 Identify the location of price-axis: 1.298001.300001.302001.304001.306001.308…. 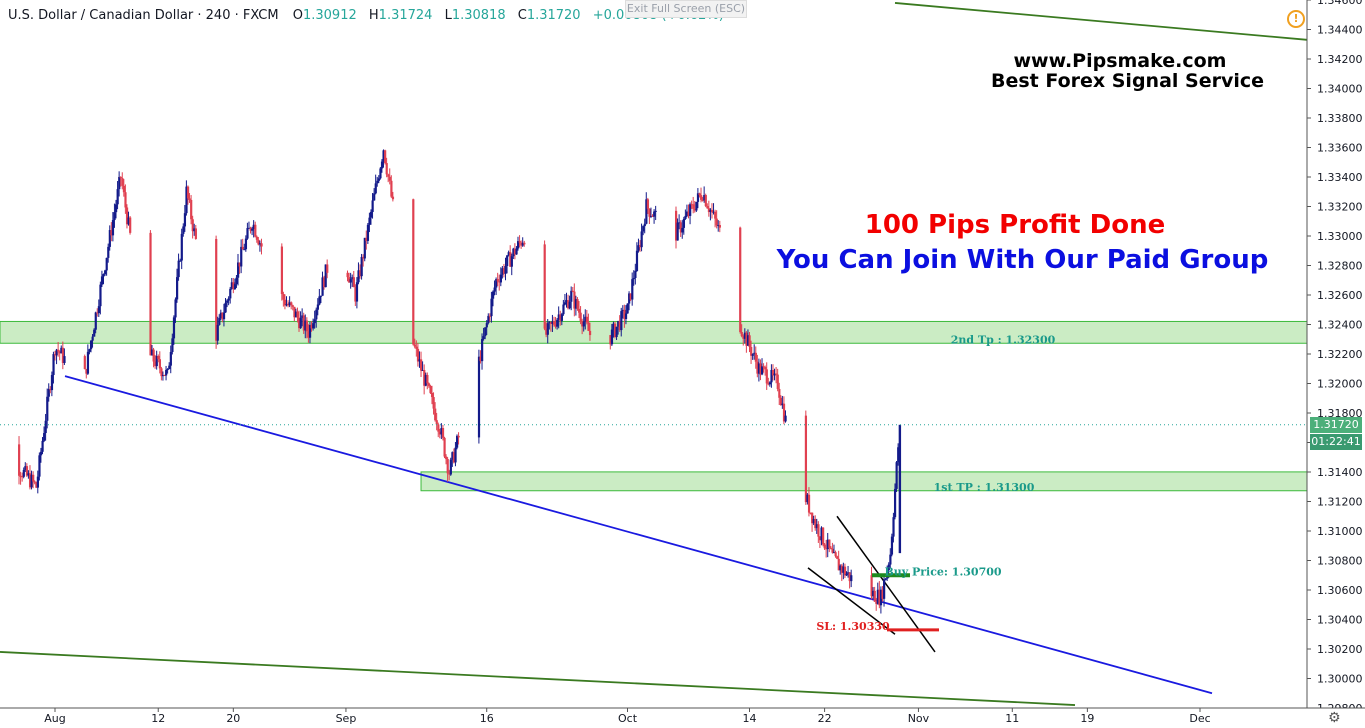
(1335, 357).